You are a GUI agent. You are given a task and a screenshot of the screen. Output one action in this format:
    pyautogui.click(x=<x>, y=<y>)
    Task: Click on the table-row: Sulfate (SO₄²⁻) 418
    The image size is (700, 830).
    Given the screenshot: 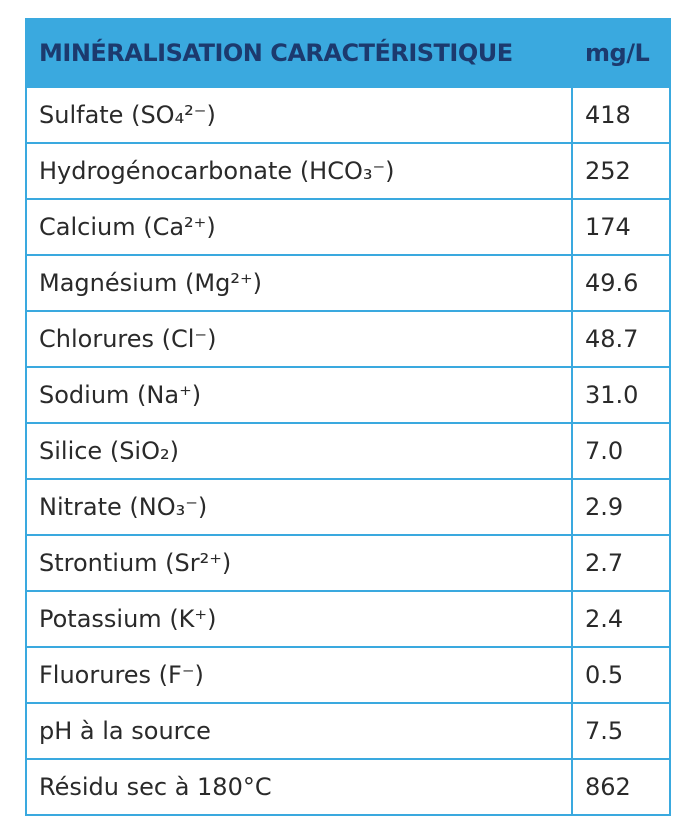 What is the action you would take?
    pyautogui.click(x=348, y=115)
    